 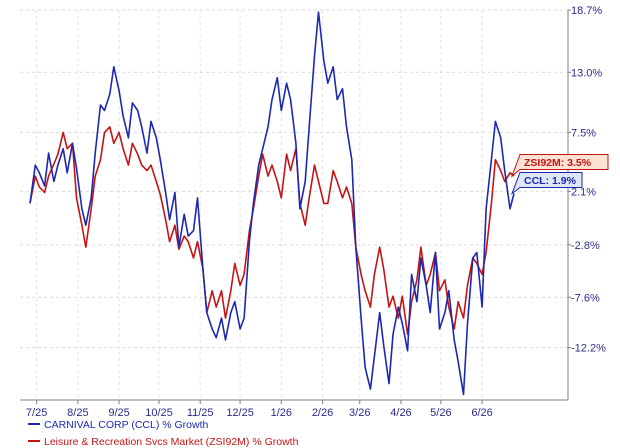 I want to click on y-tick-label: 2.1%, so click(x=583, y=192).